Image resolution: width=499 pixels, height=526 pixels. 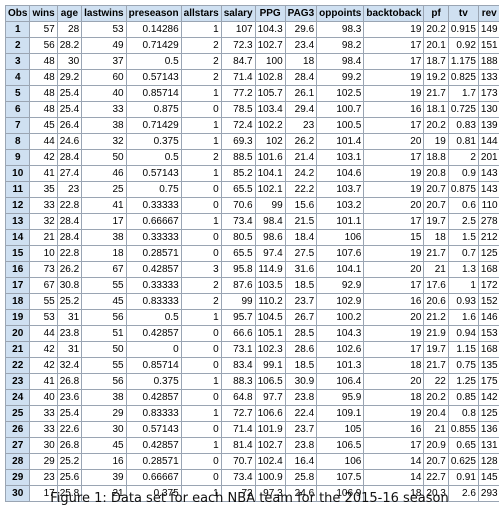 I want to click on cell-age: 25.6, so click(x=69, y=477).